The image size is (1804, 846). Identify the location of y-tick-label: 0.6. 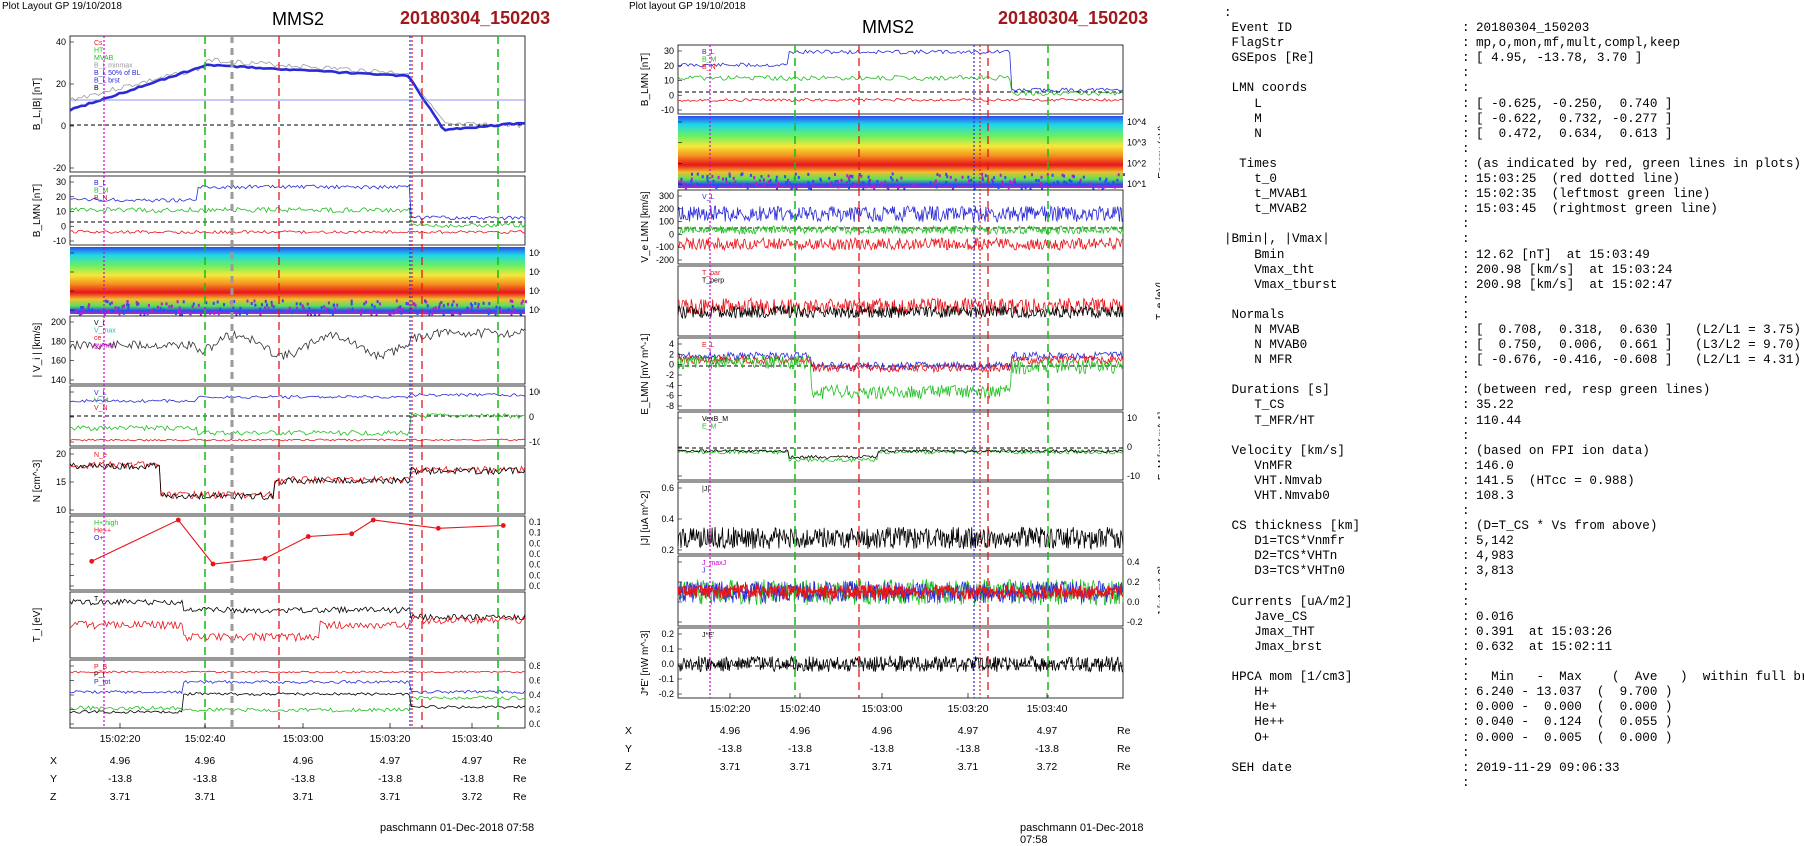
(534, 681).